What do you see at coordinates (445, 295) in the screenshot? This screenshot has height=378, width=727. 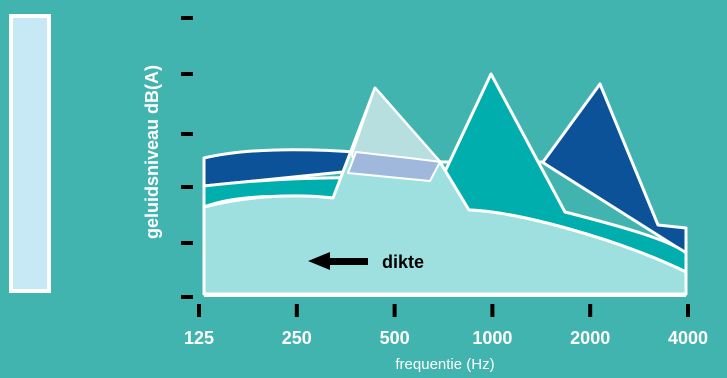 I see `x-axis-line` at bounding box center [445, 295].